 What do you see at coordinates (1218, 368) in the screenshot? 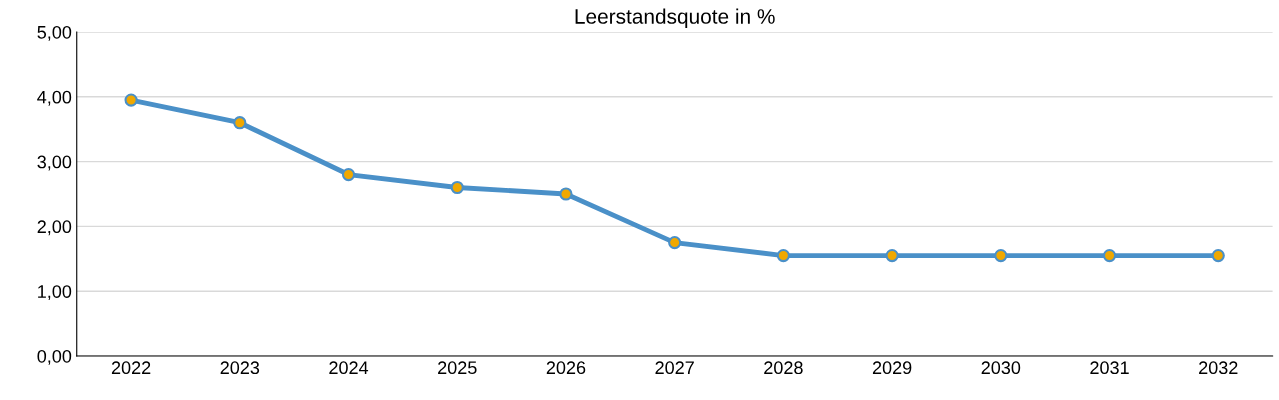
I see `x-tick-label: 2032` at bounding box center [1218, 368].